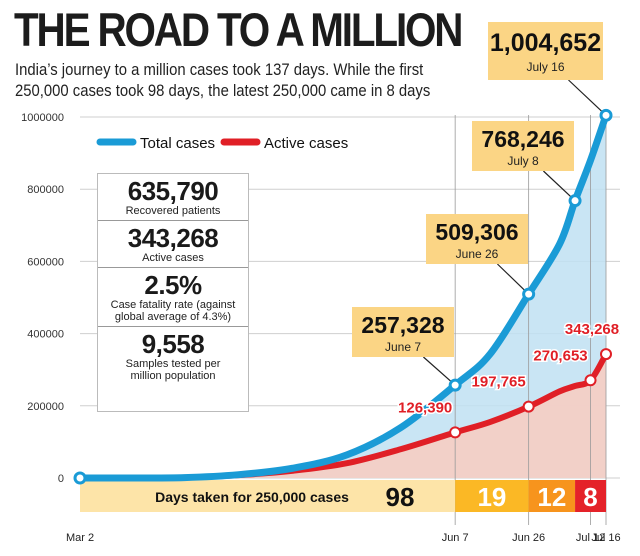 The width and height of the screenshot is (640, 556). Describe the element at coordinates (177, 143) in the screenshot. I see `legend-label-total: Total cases` at that location.